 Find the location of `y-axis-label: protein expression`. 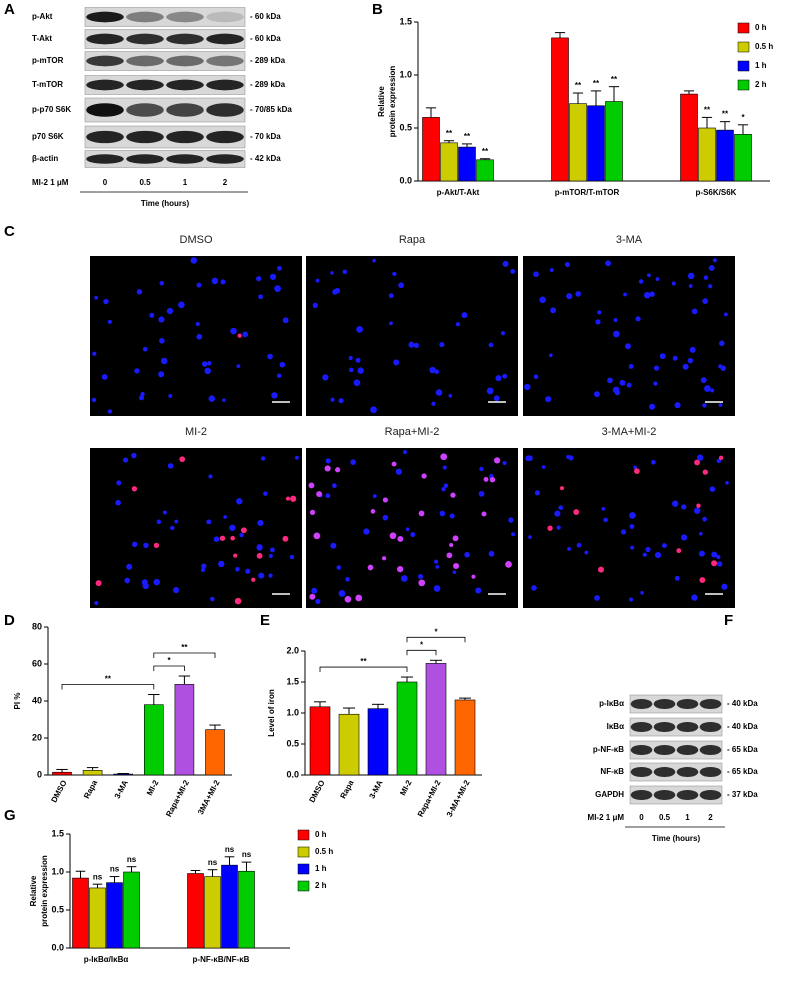

y-axis-label: protein expression is located at coordinates (392, 102).